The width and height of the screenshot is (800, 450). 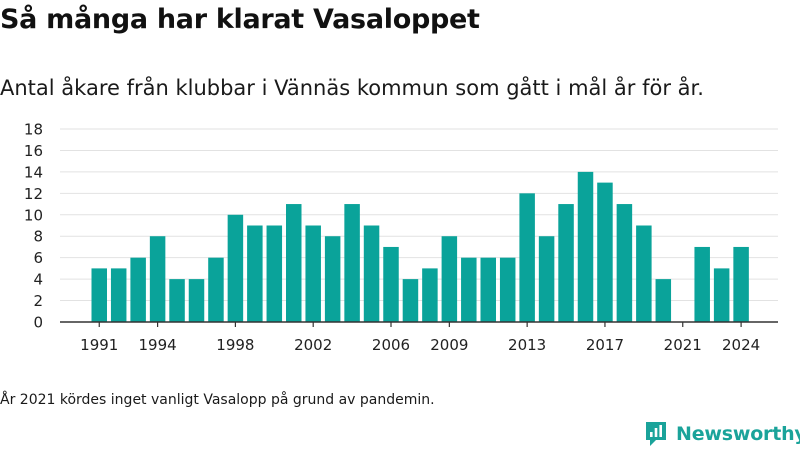 What do you see at coordinates (33, 172) in the screenshot?
I see `y-tick-label: 14` at bounding box center [33, 172].